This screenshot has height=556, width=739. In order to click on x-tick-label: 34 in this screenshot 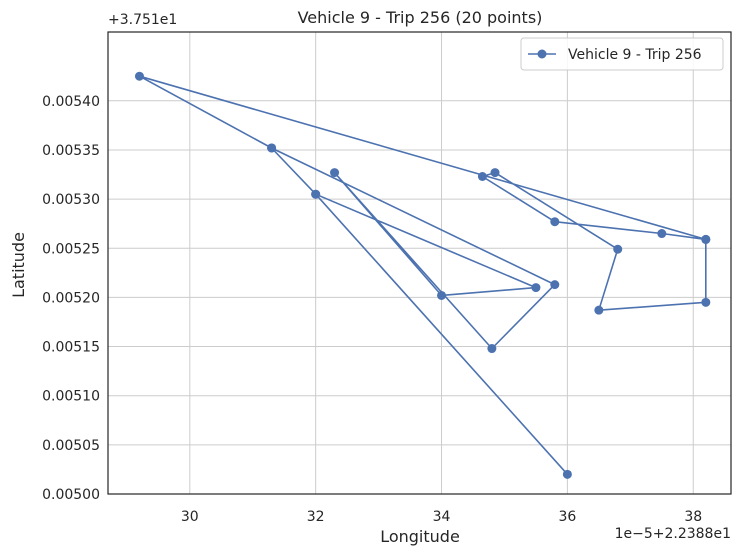, I will do `click(442, 517)`.